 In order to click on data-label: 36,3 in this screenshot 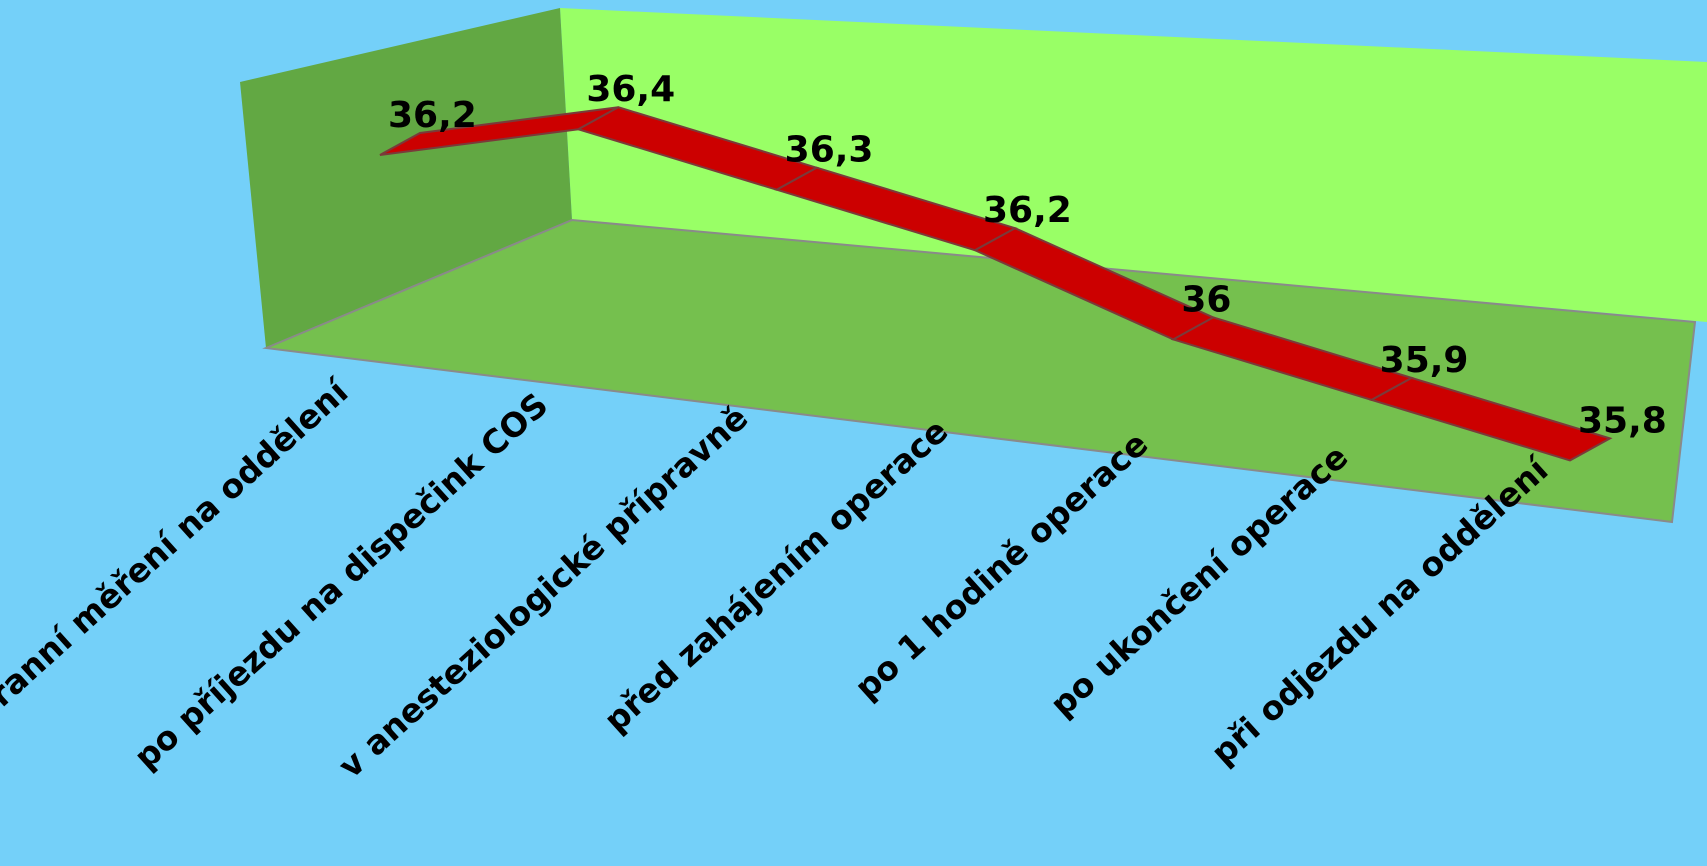, I will do `click(829, 150)`.